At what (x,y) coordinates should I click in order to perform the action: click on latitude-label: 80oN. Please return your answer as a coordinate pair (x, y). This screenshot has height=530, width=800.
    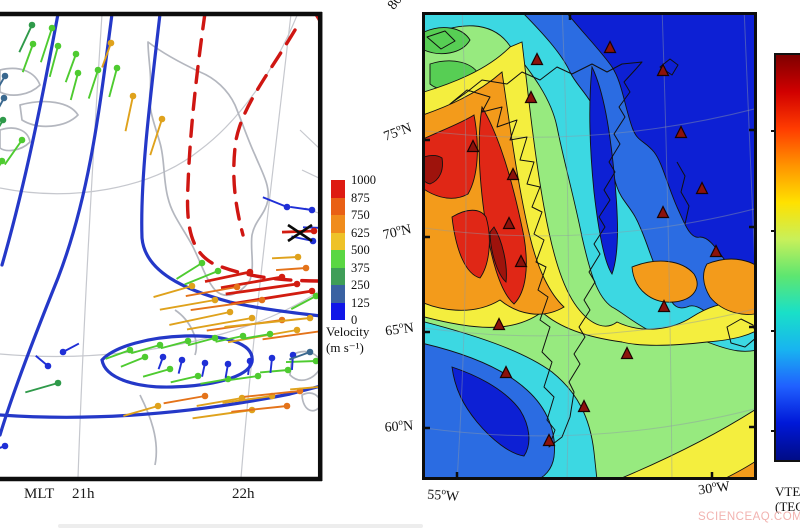
    Looking at the image, I should click on (395, 6).